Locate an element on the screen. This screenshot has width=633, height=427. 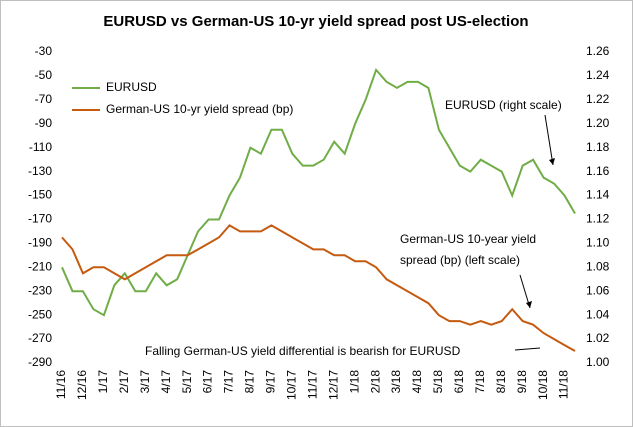
y-tick-label: -130 is located at coordinates (40, 171).